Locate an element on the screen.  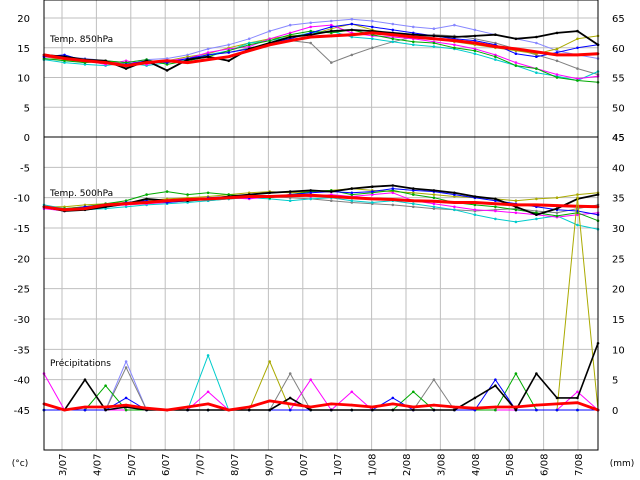
label-precipitations: Précipitations is located at coordinates (80, 363).